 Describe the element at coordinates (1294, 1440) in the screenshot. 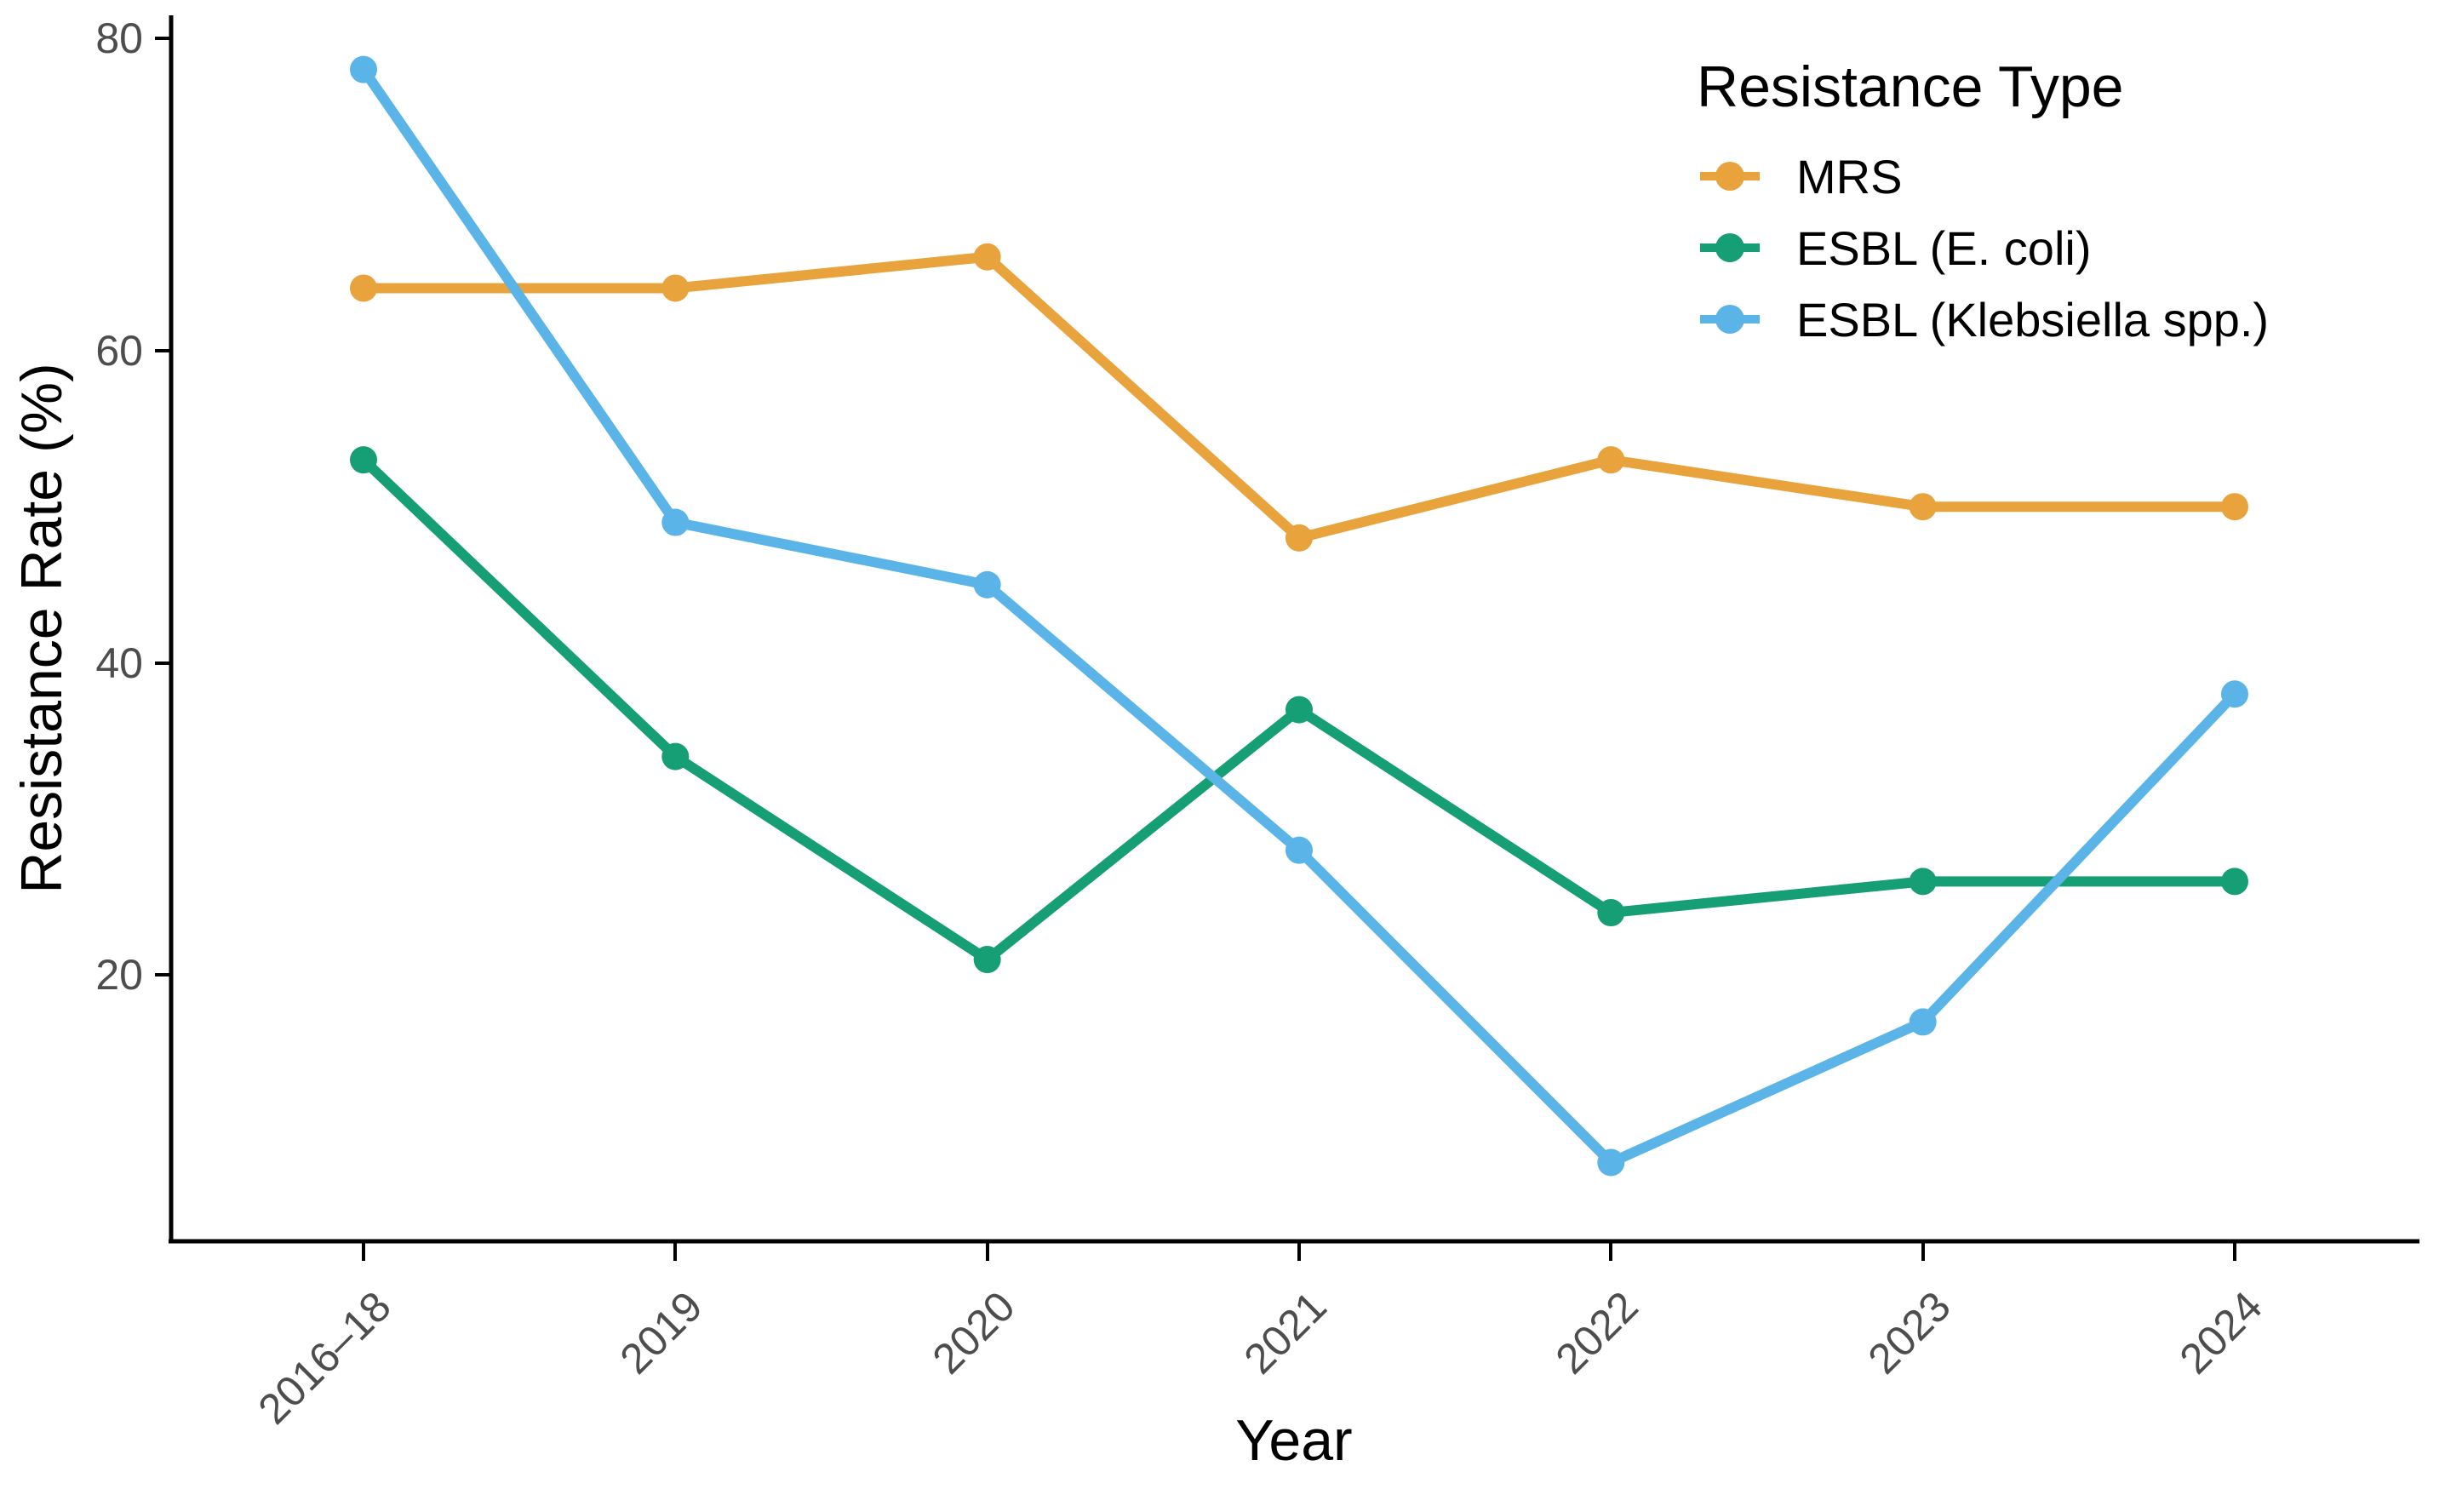

I see `x-axis-title: Year` at that location.